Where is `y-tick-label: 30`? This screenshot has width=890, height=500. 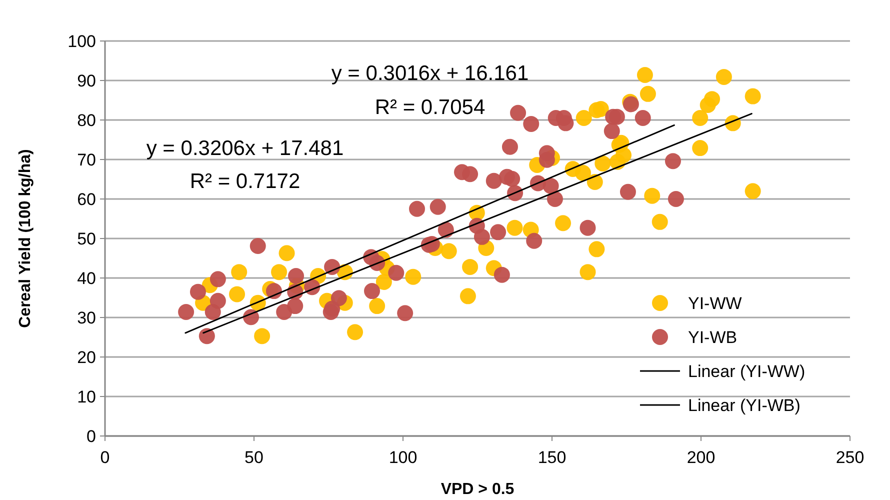 y-tick-label: 30 is located at coordinates (86, 318).